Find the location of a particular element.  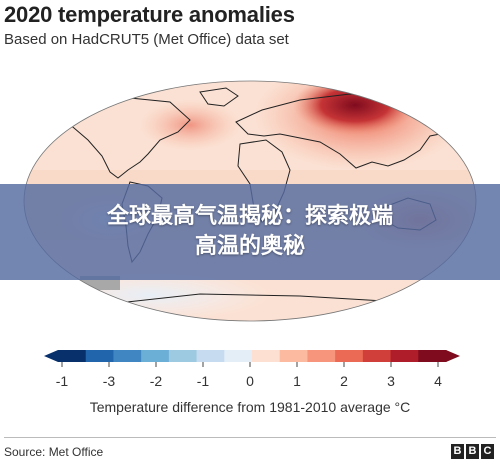

color-scale: -1 -3 -2 -1 0 1 2 3 4 is located at coordinates (252, 369).